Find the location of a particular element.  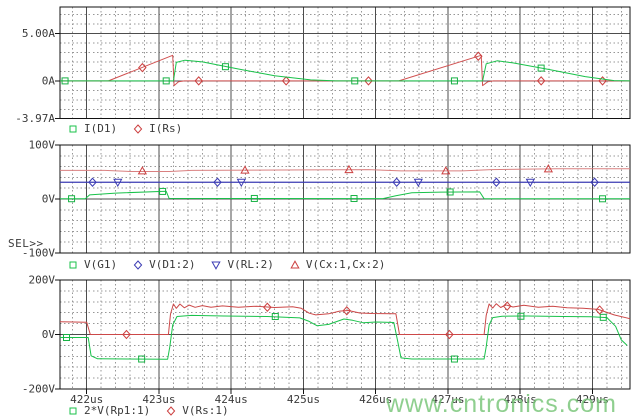

legend-plot3: 2*V(Rp1:1) V(Rs:1) is located at coordinates (156, 410).